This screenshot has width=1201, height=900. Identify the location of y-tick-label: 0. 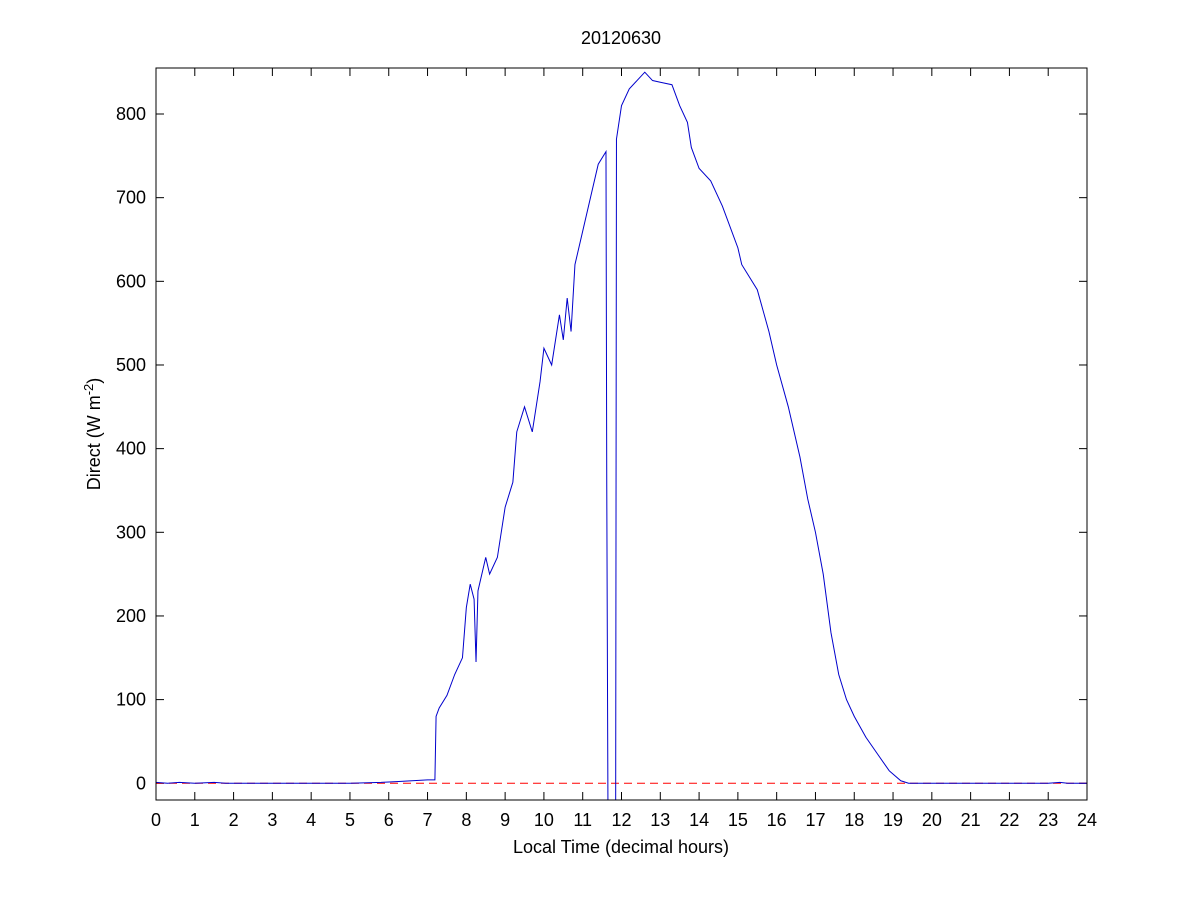
(141, 783).